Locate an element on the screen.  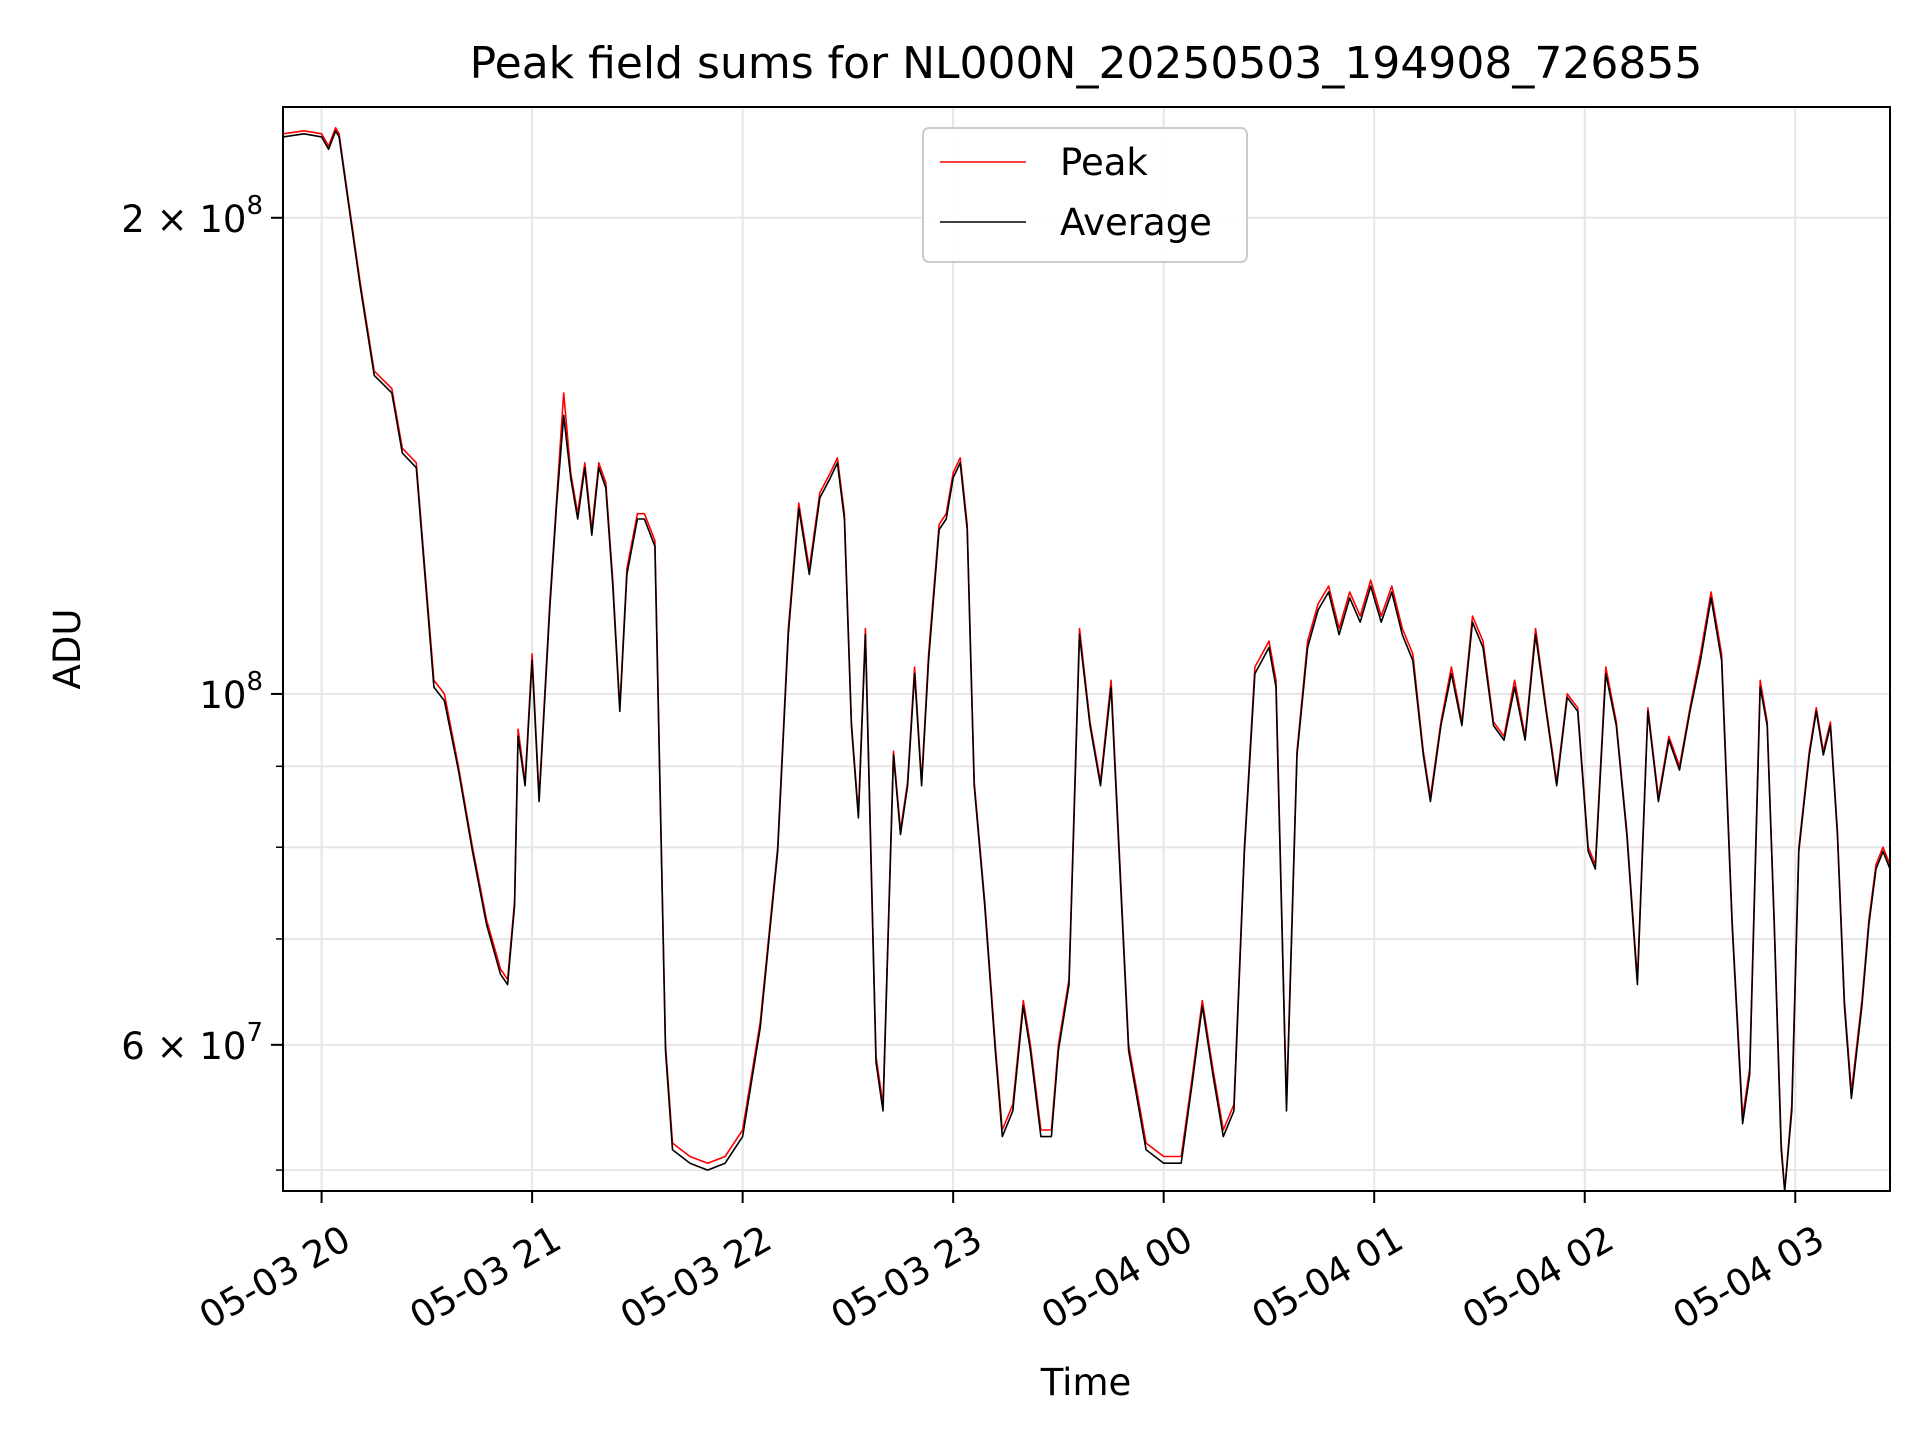
legend-average-label: Average is located at coordinates (1136, 222).